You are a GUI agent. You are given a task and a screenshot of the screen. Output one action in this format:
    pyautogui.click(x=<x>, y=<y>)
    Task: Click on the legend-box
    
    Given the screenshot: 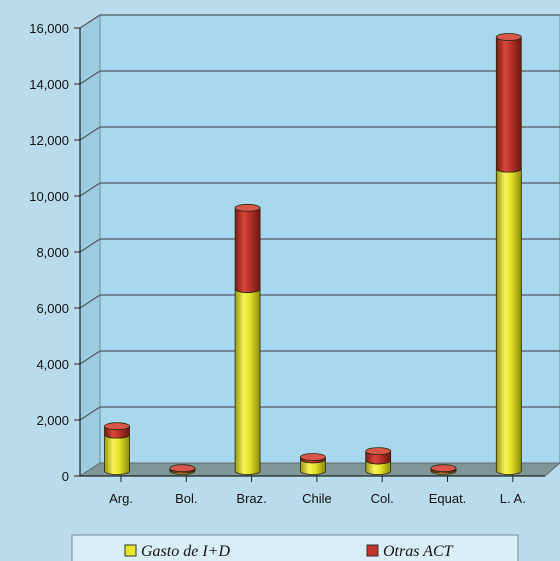 What is the action you would take?
    pyautogui.click(x=295, y=547)
    